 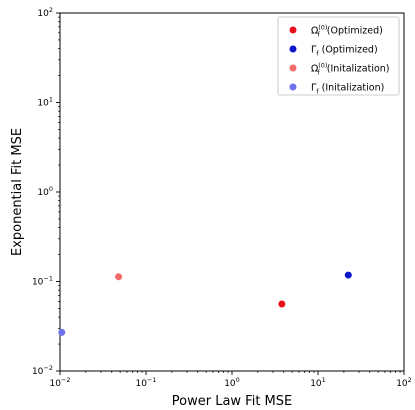 I want to click on legend-box, so click(x=338, y=56).